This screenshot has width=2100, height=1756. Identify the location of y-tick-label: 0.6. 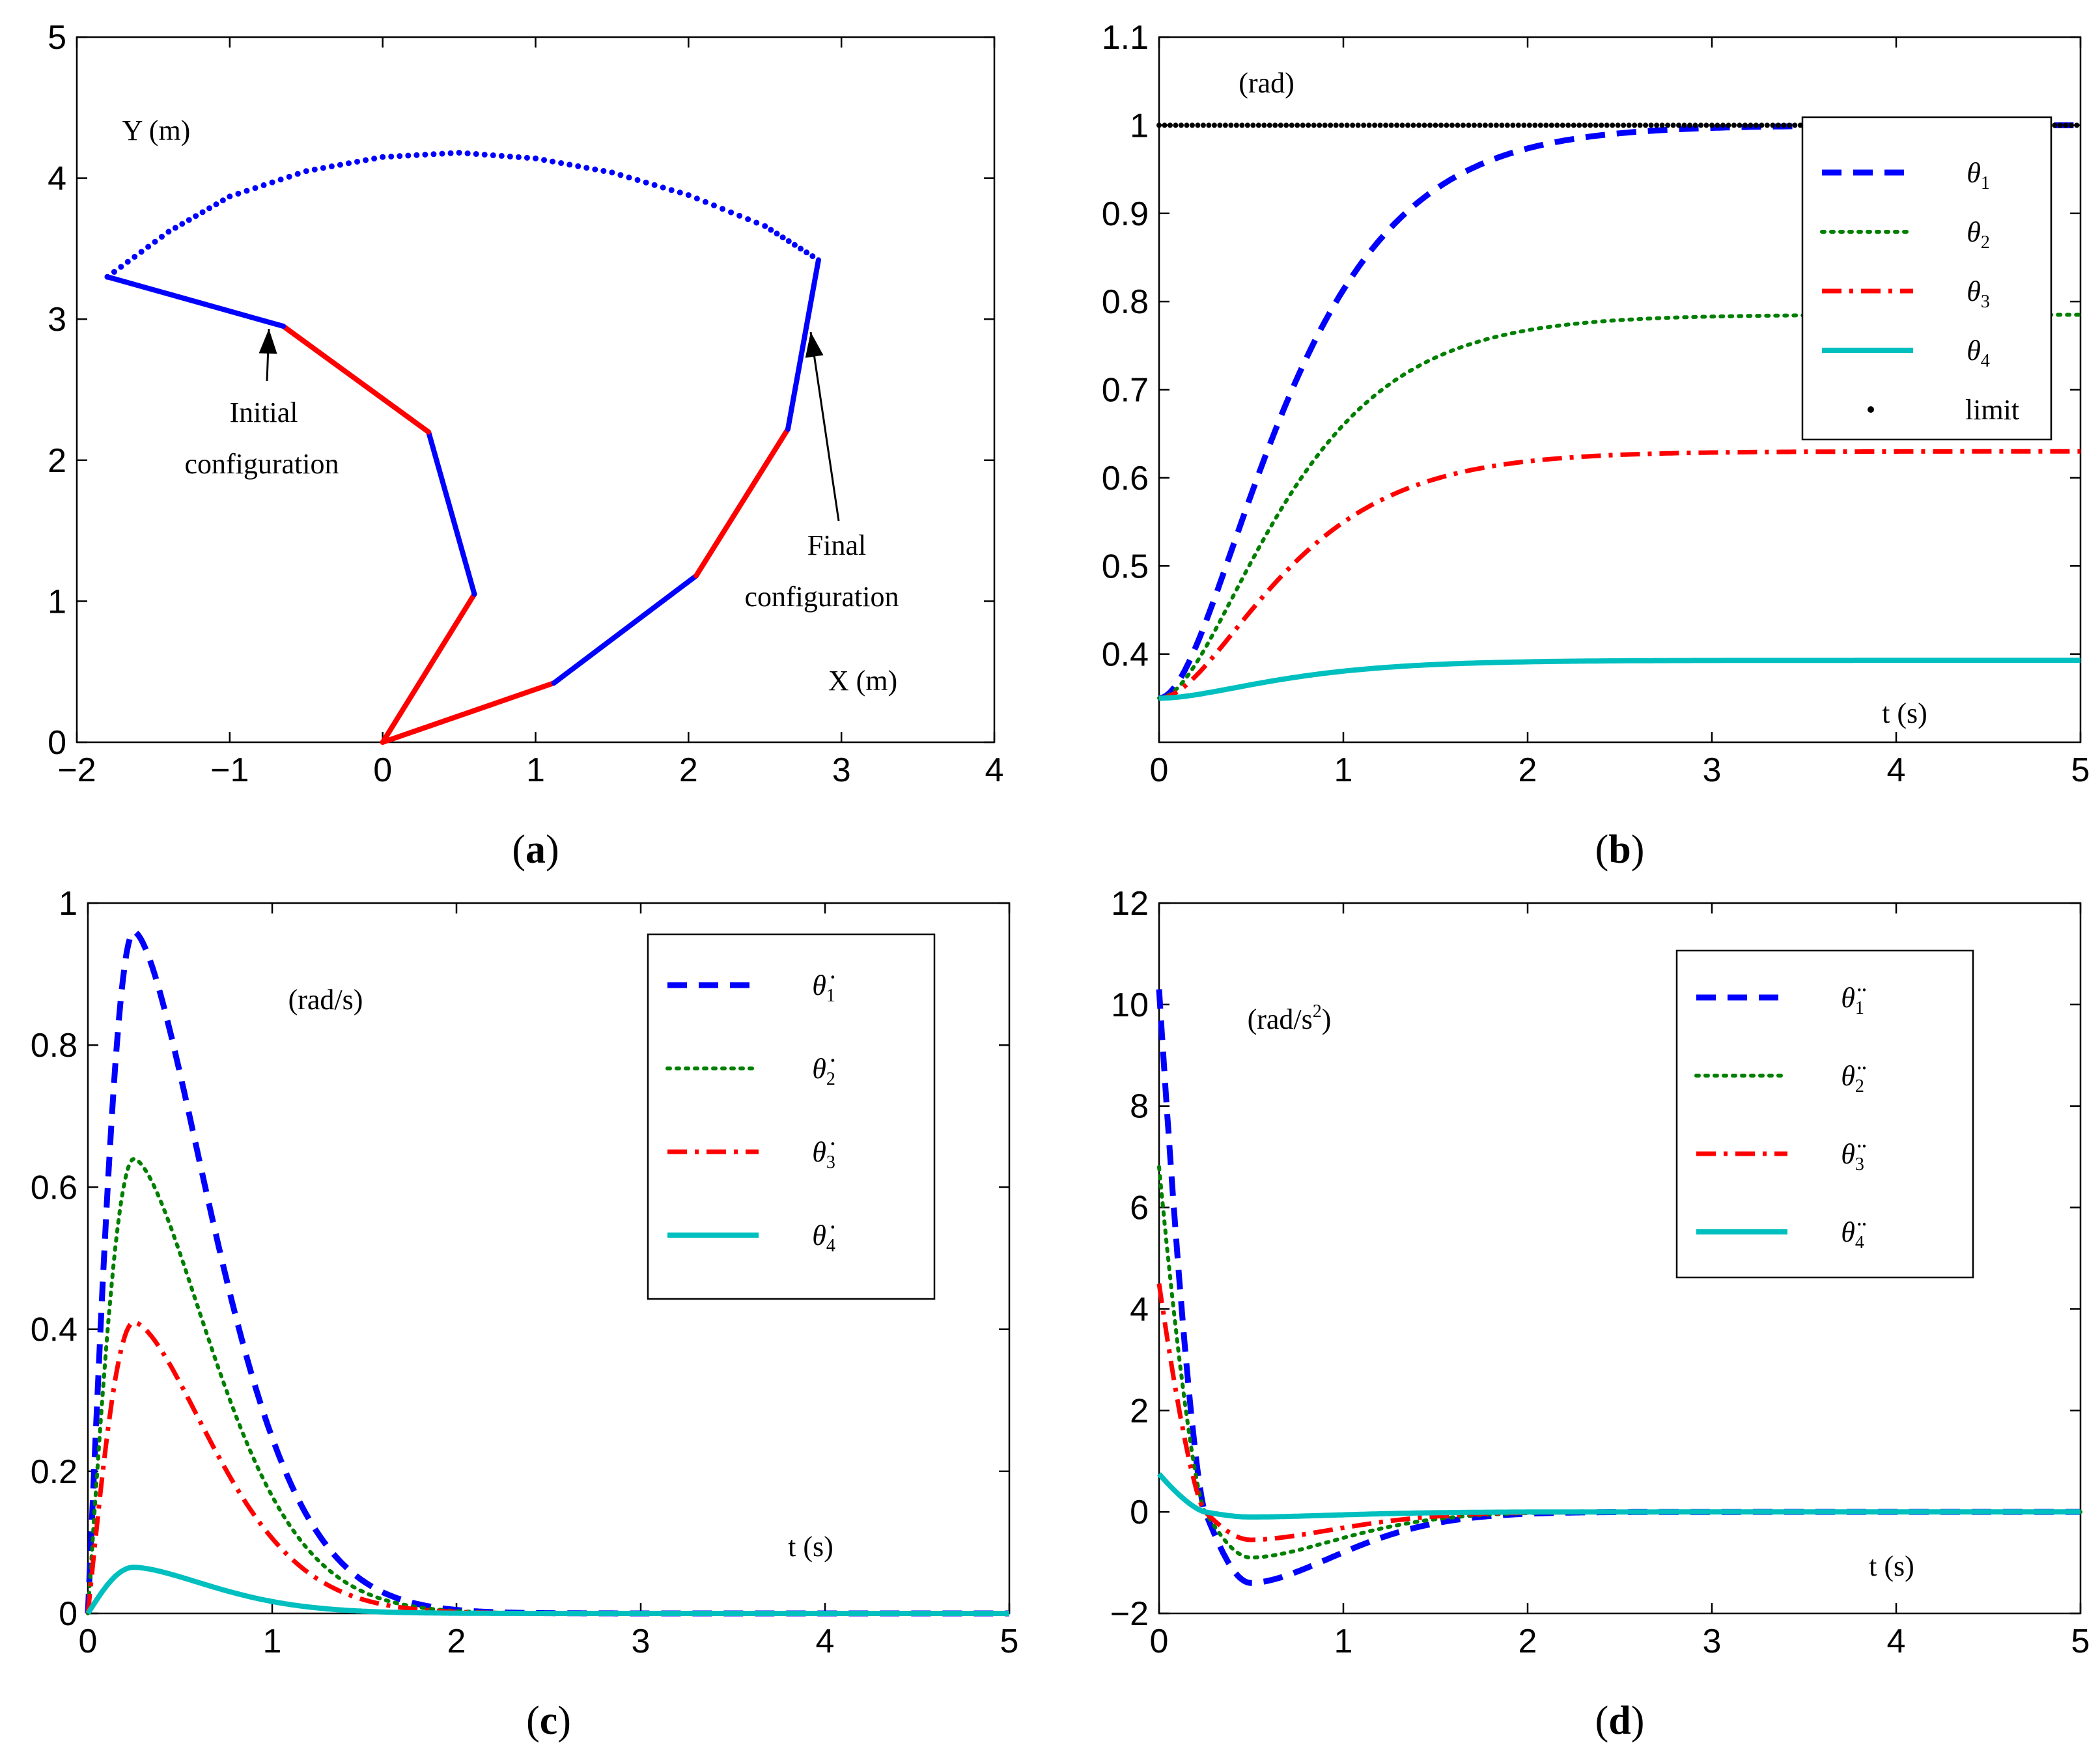
(1126, 478).